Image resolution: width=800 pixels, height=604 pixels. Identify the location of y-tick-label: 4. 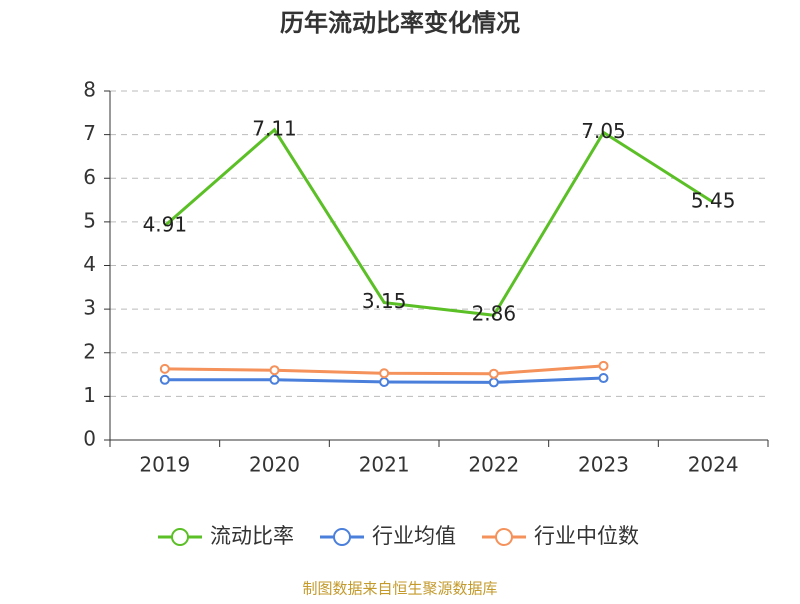
(89, 264).